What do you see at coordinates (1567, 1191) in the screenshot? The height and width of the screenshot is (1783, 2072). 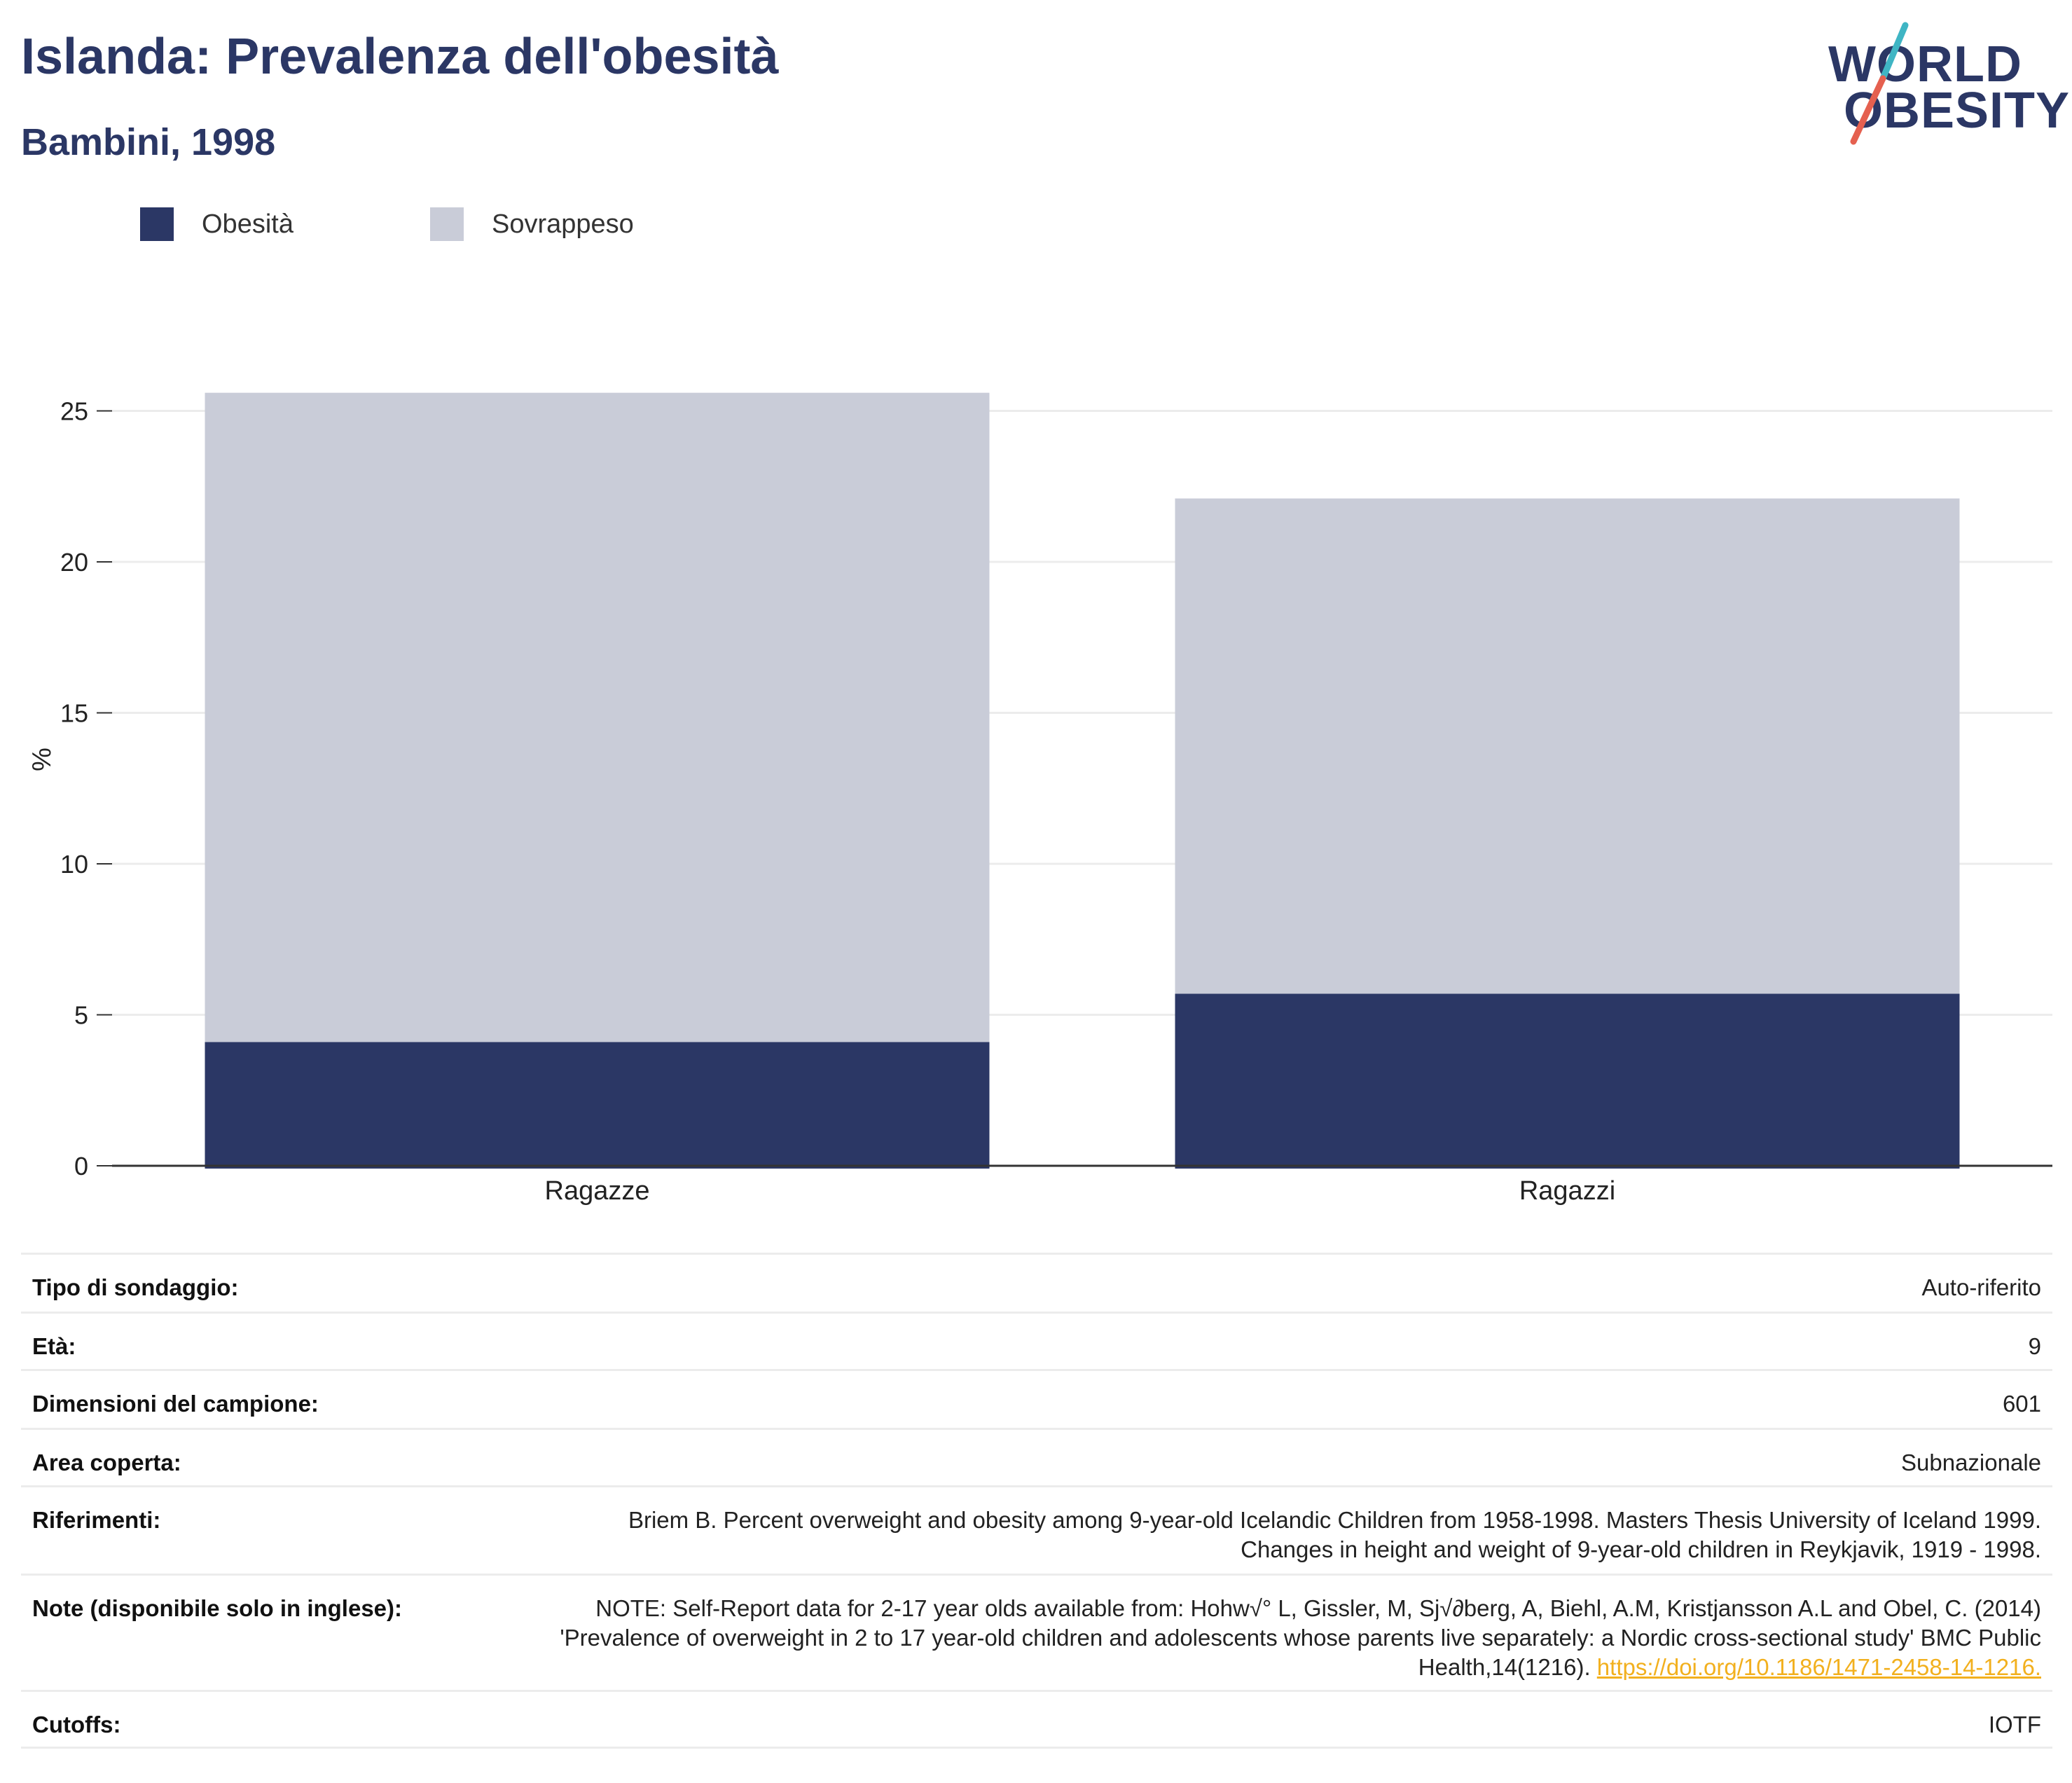 I see `x-tick-label: Ragazzi` at bounding box center [1567, 1191].